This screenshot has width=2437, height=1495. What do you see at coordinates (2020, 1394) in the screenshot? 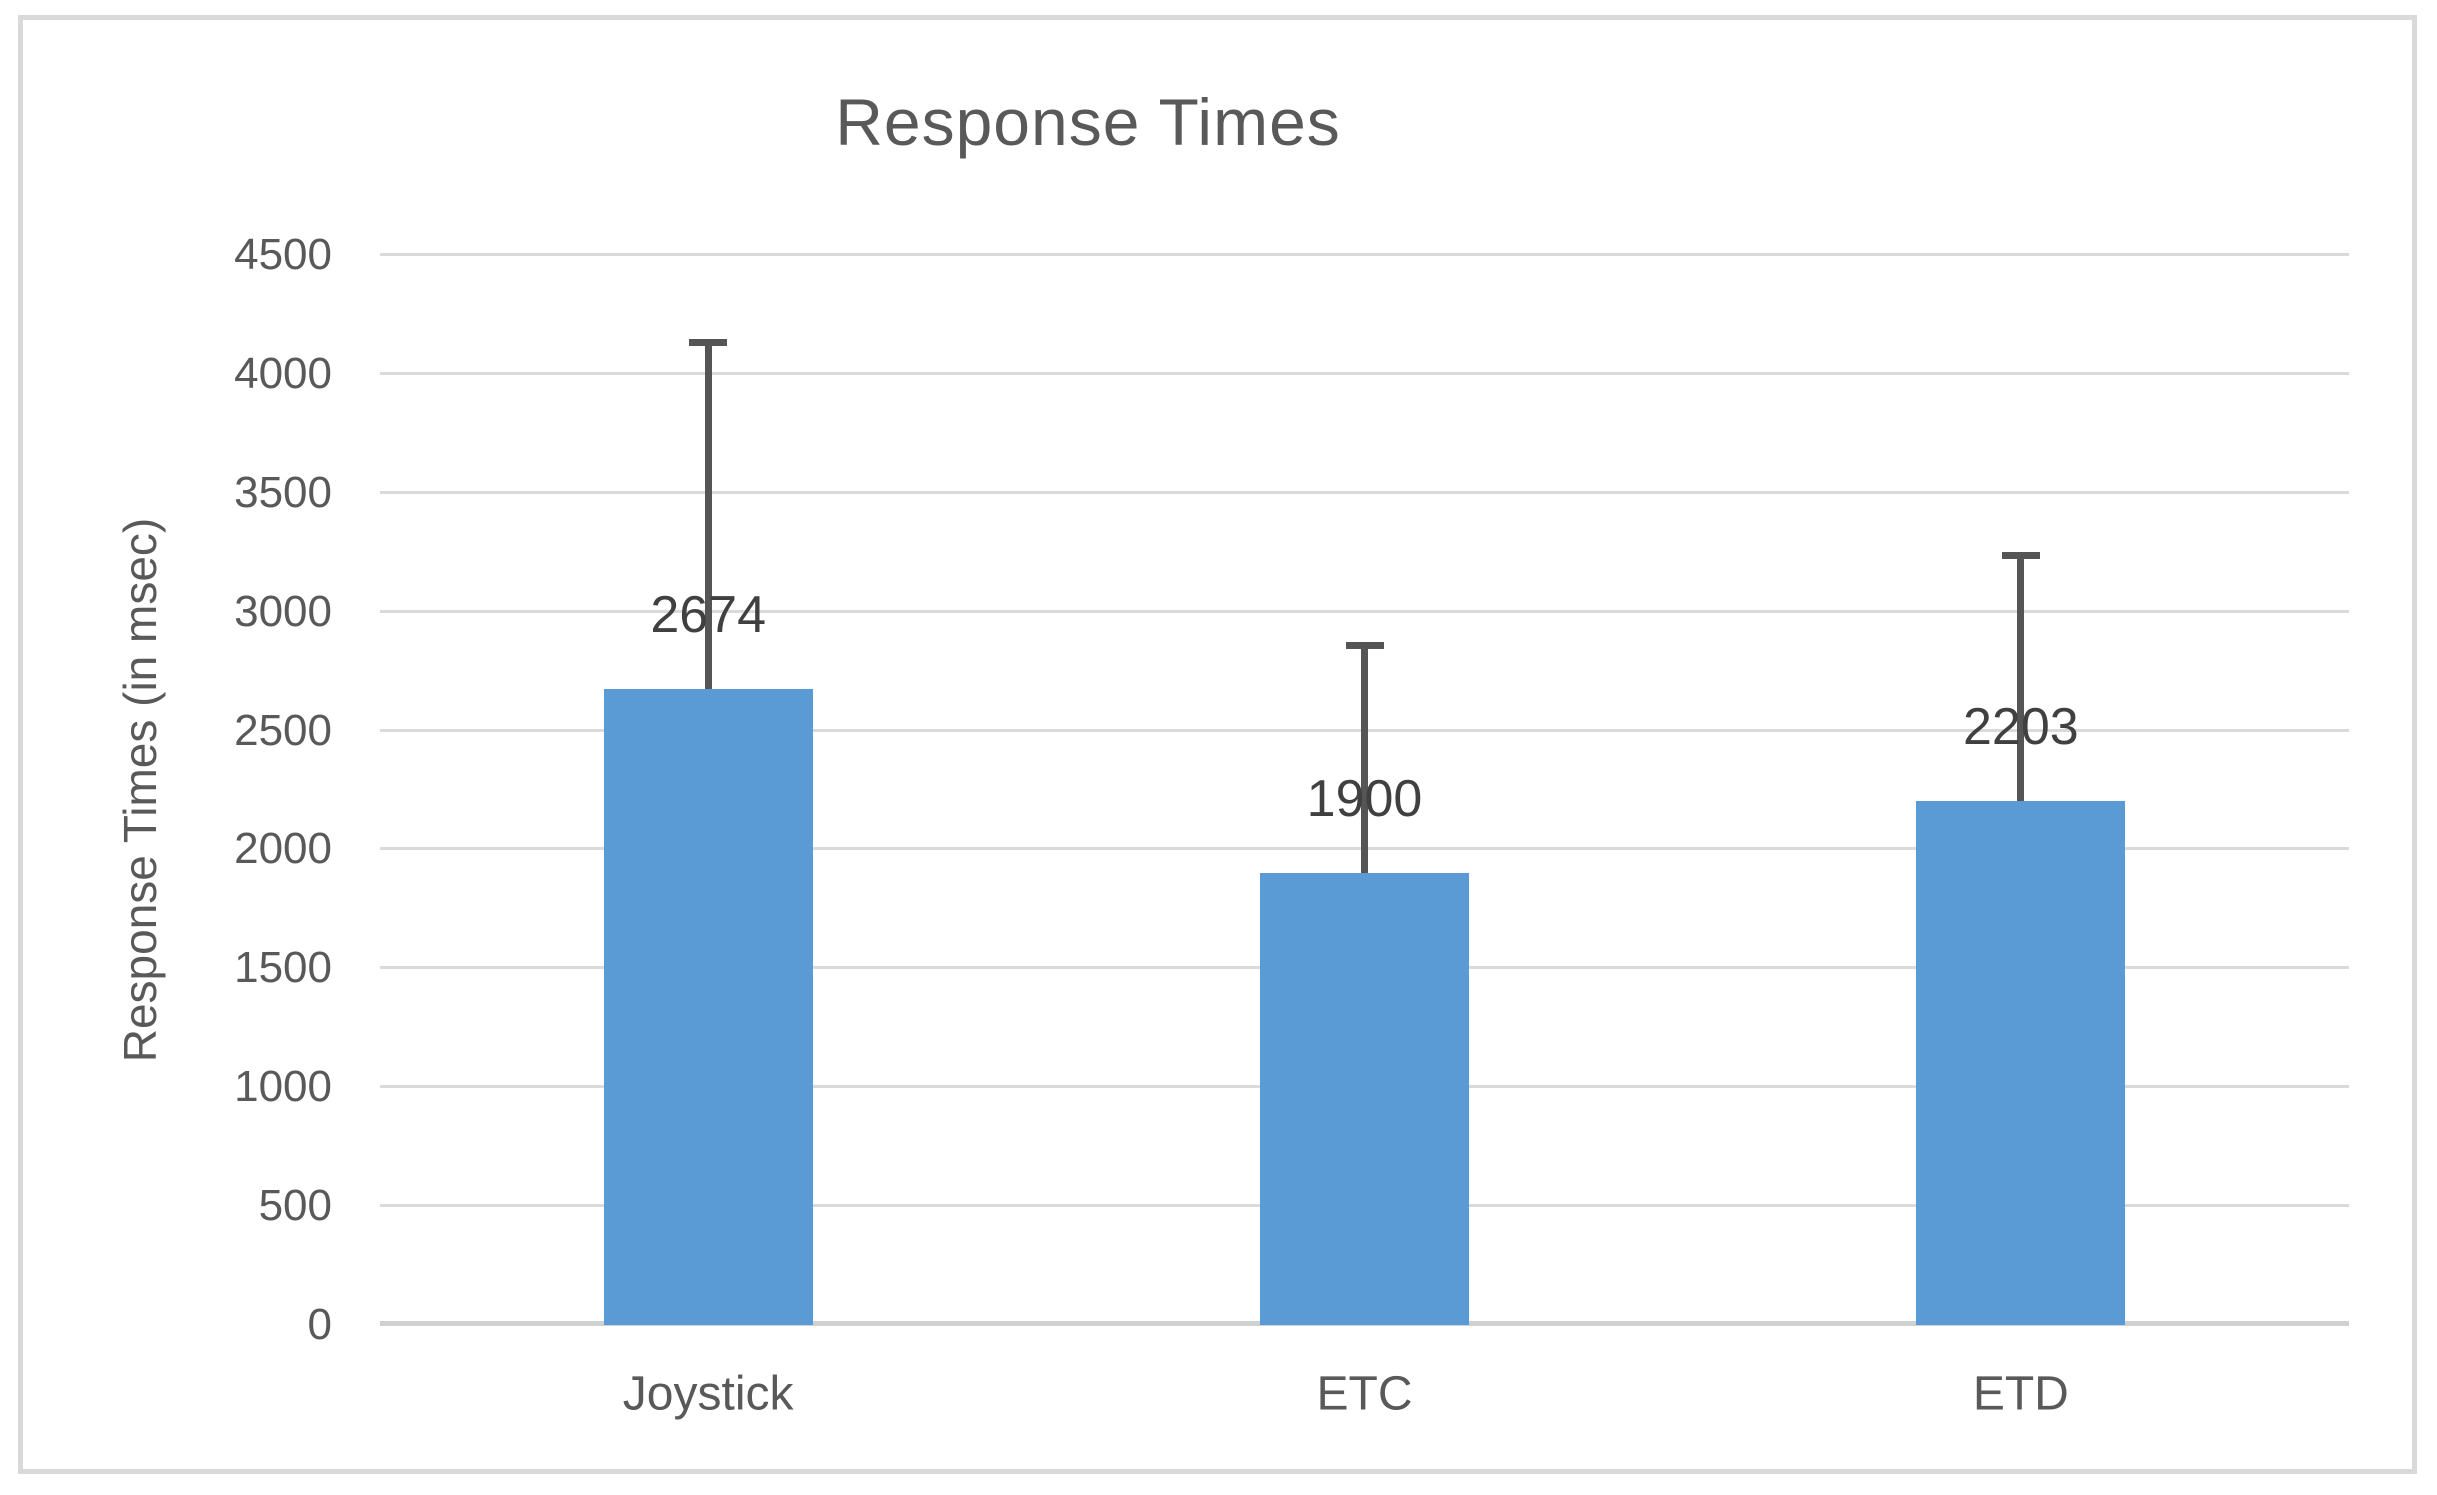
I see `x-category-label: ETD` at bounding box center [2020, 1394].